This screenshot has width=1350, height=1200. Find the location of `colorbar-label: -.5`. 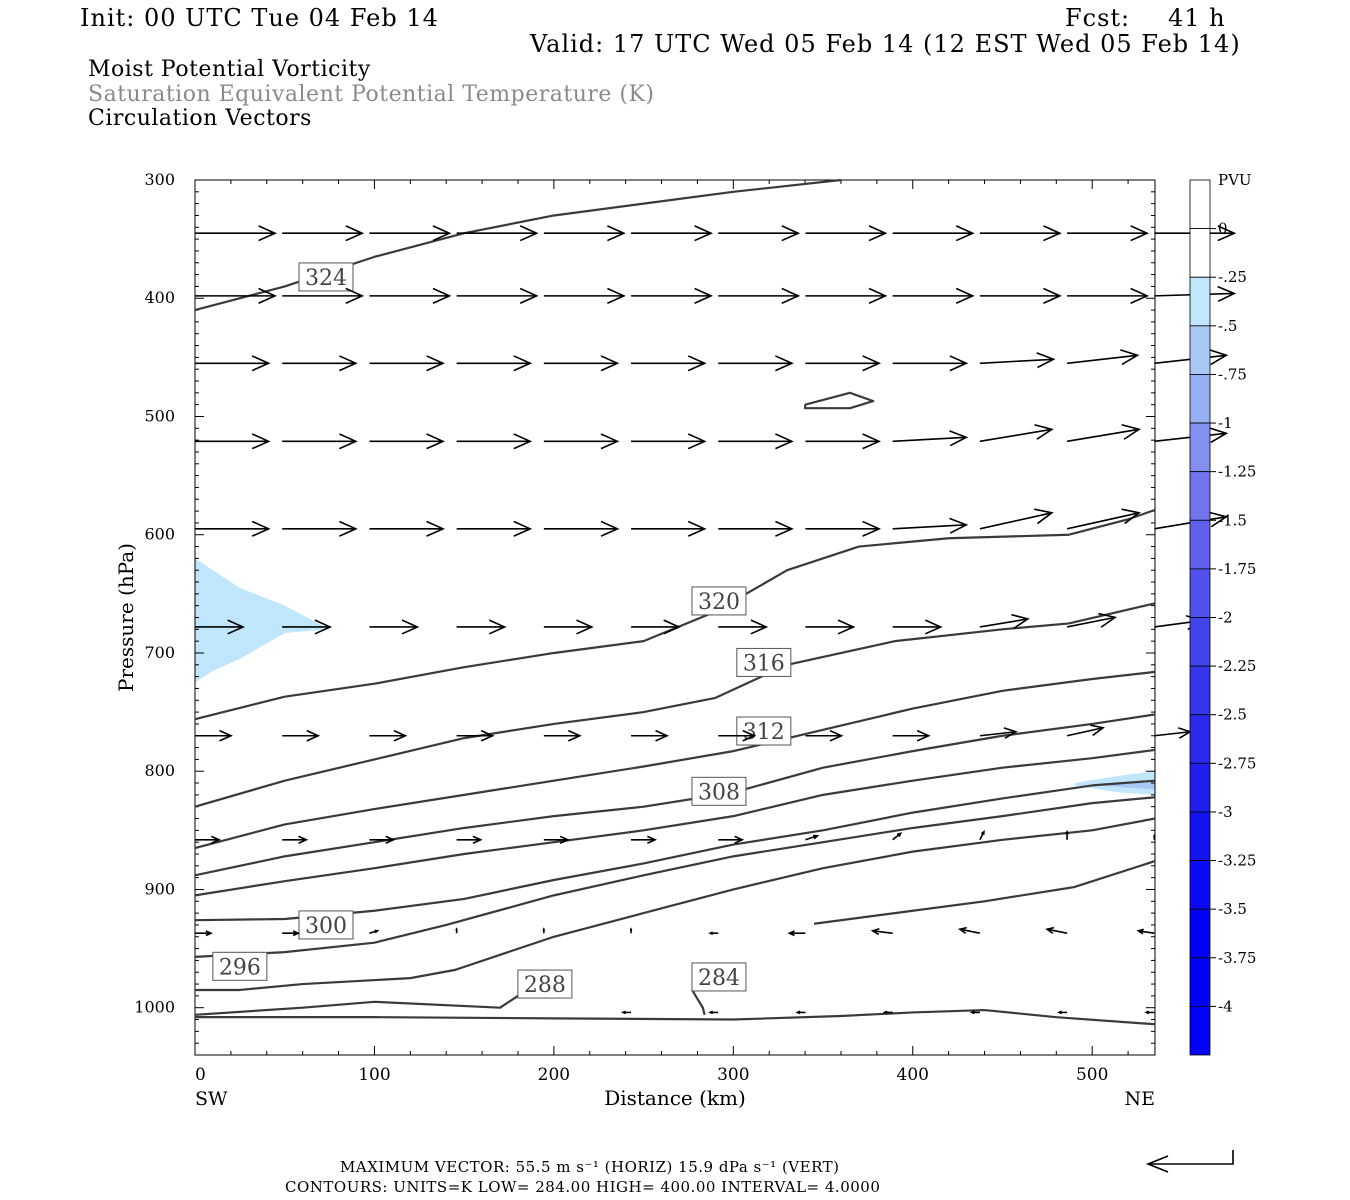

colorbar-label: -.5 is located at coordinates (1227, 326).